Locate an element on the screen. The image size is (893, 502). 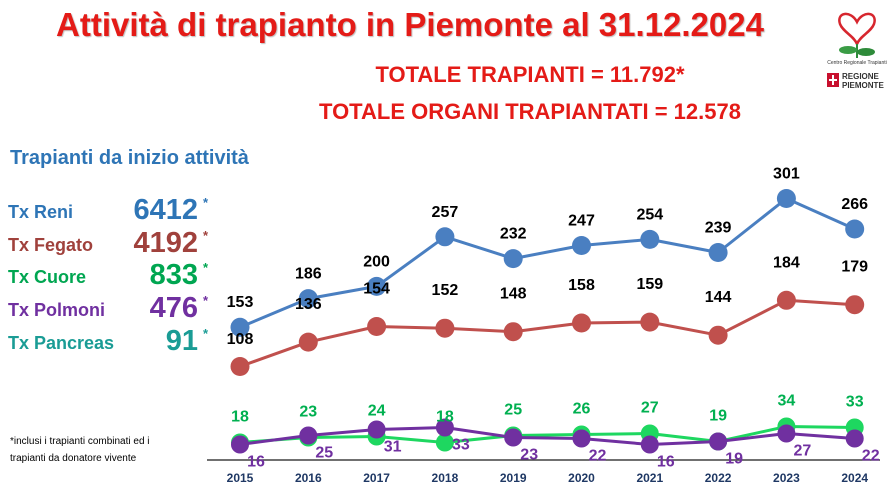
stat-label: Tx Pancreas is located at coordinates (61, 343).